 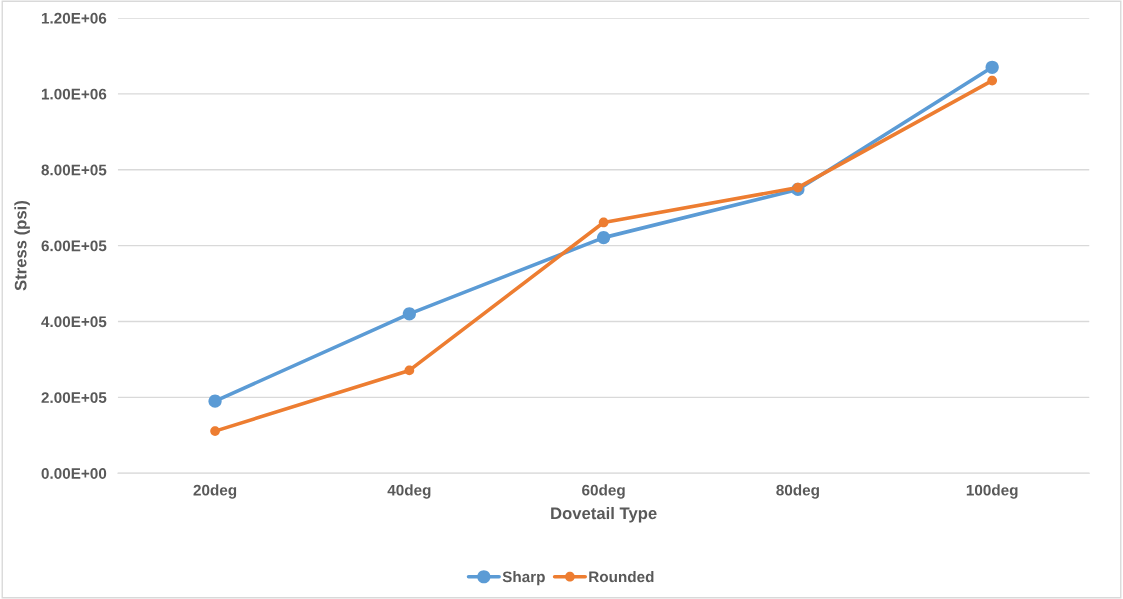 What do you see at coordinates (74, 473) in the screenshot?
I see `y-tick-label: 0.00E+00` at bounding box center [74, 473].